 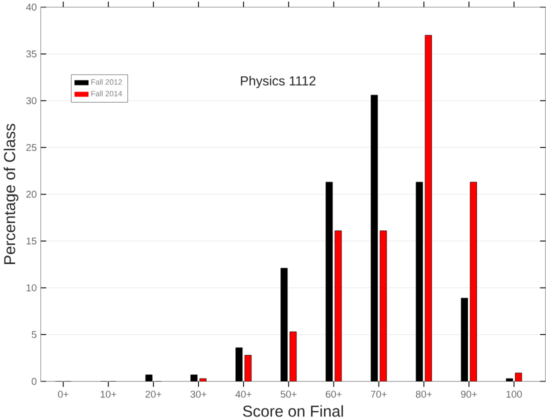 I want to click on y-axis-title: Percentage of Class, so click(x=11, y=194).